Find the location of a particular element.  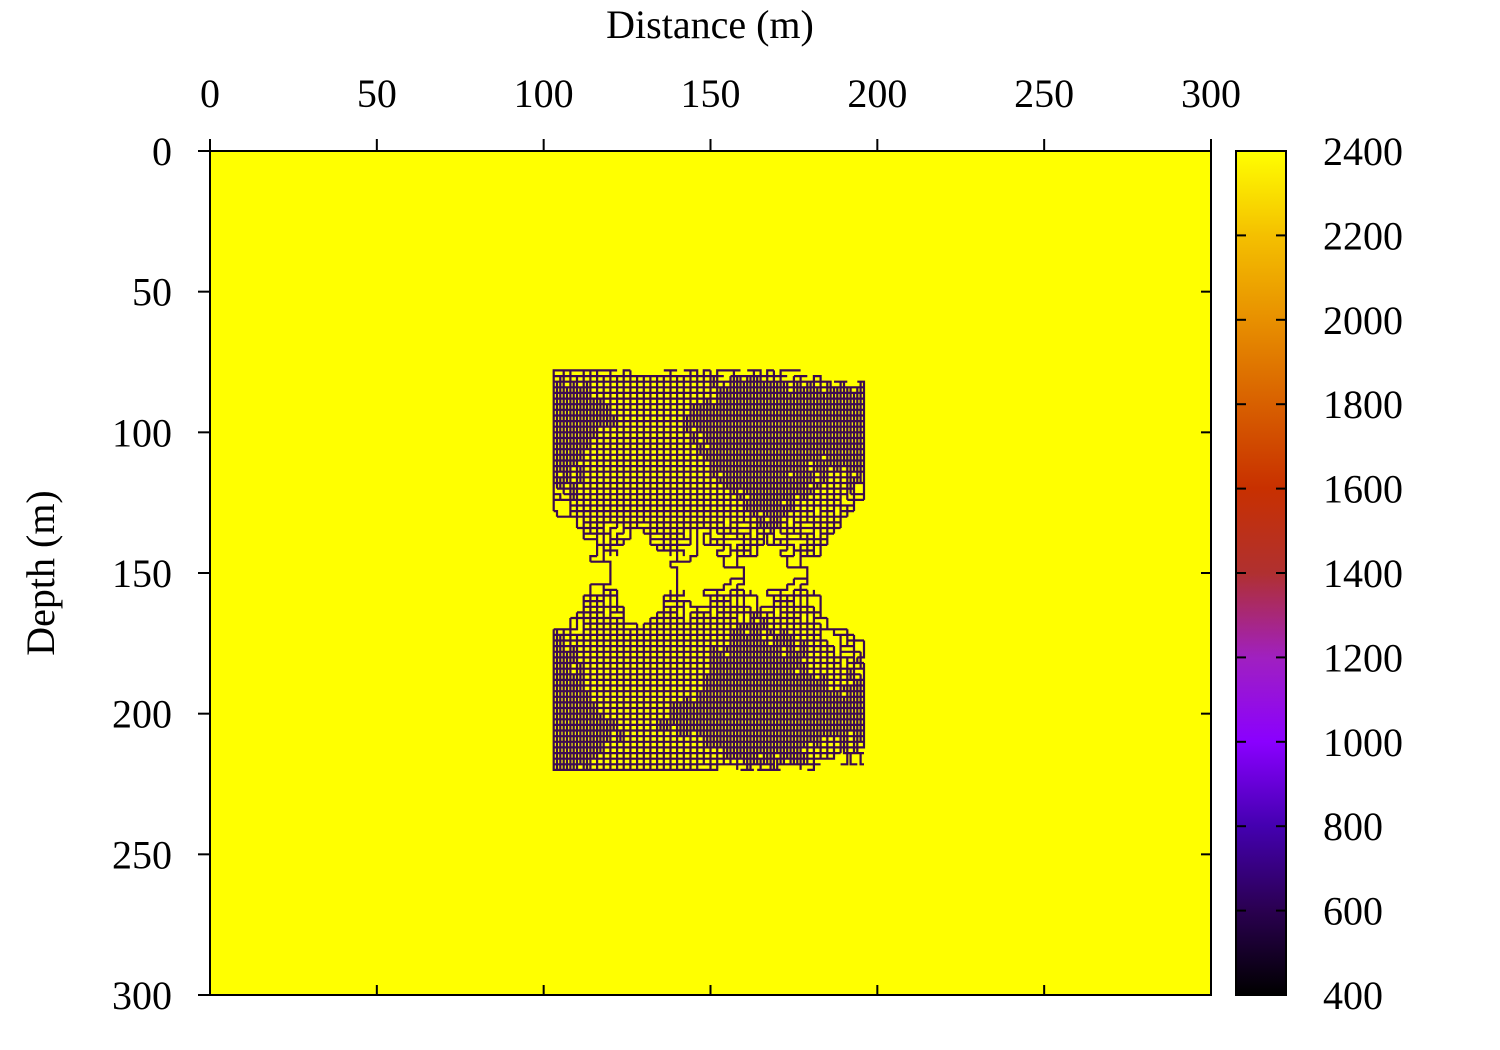

x-axis-title: Distance (m) is located at coordinates (710, 24).